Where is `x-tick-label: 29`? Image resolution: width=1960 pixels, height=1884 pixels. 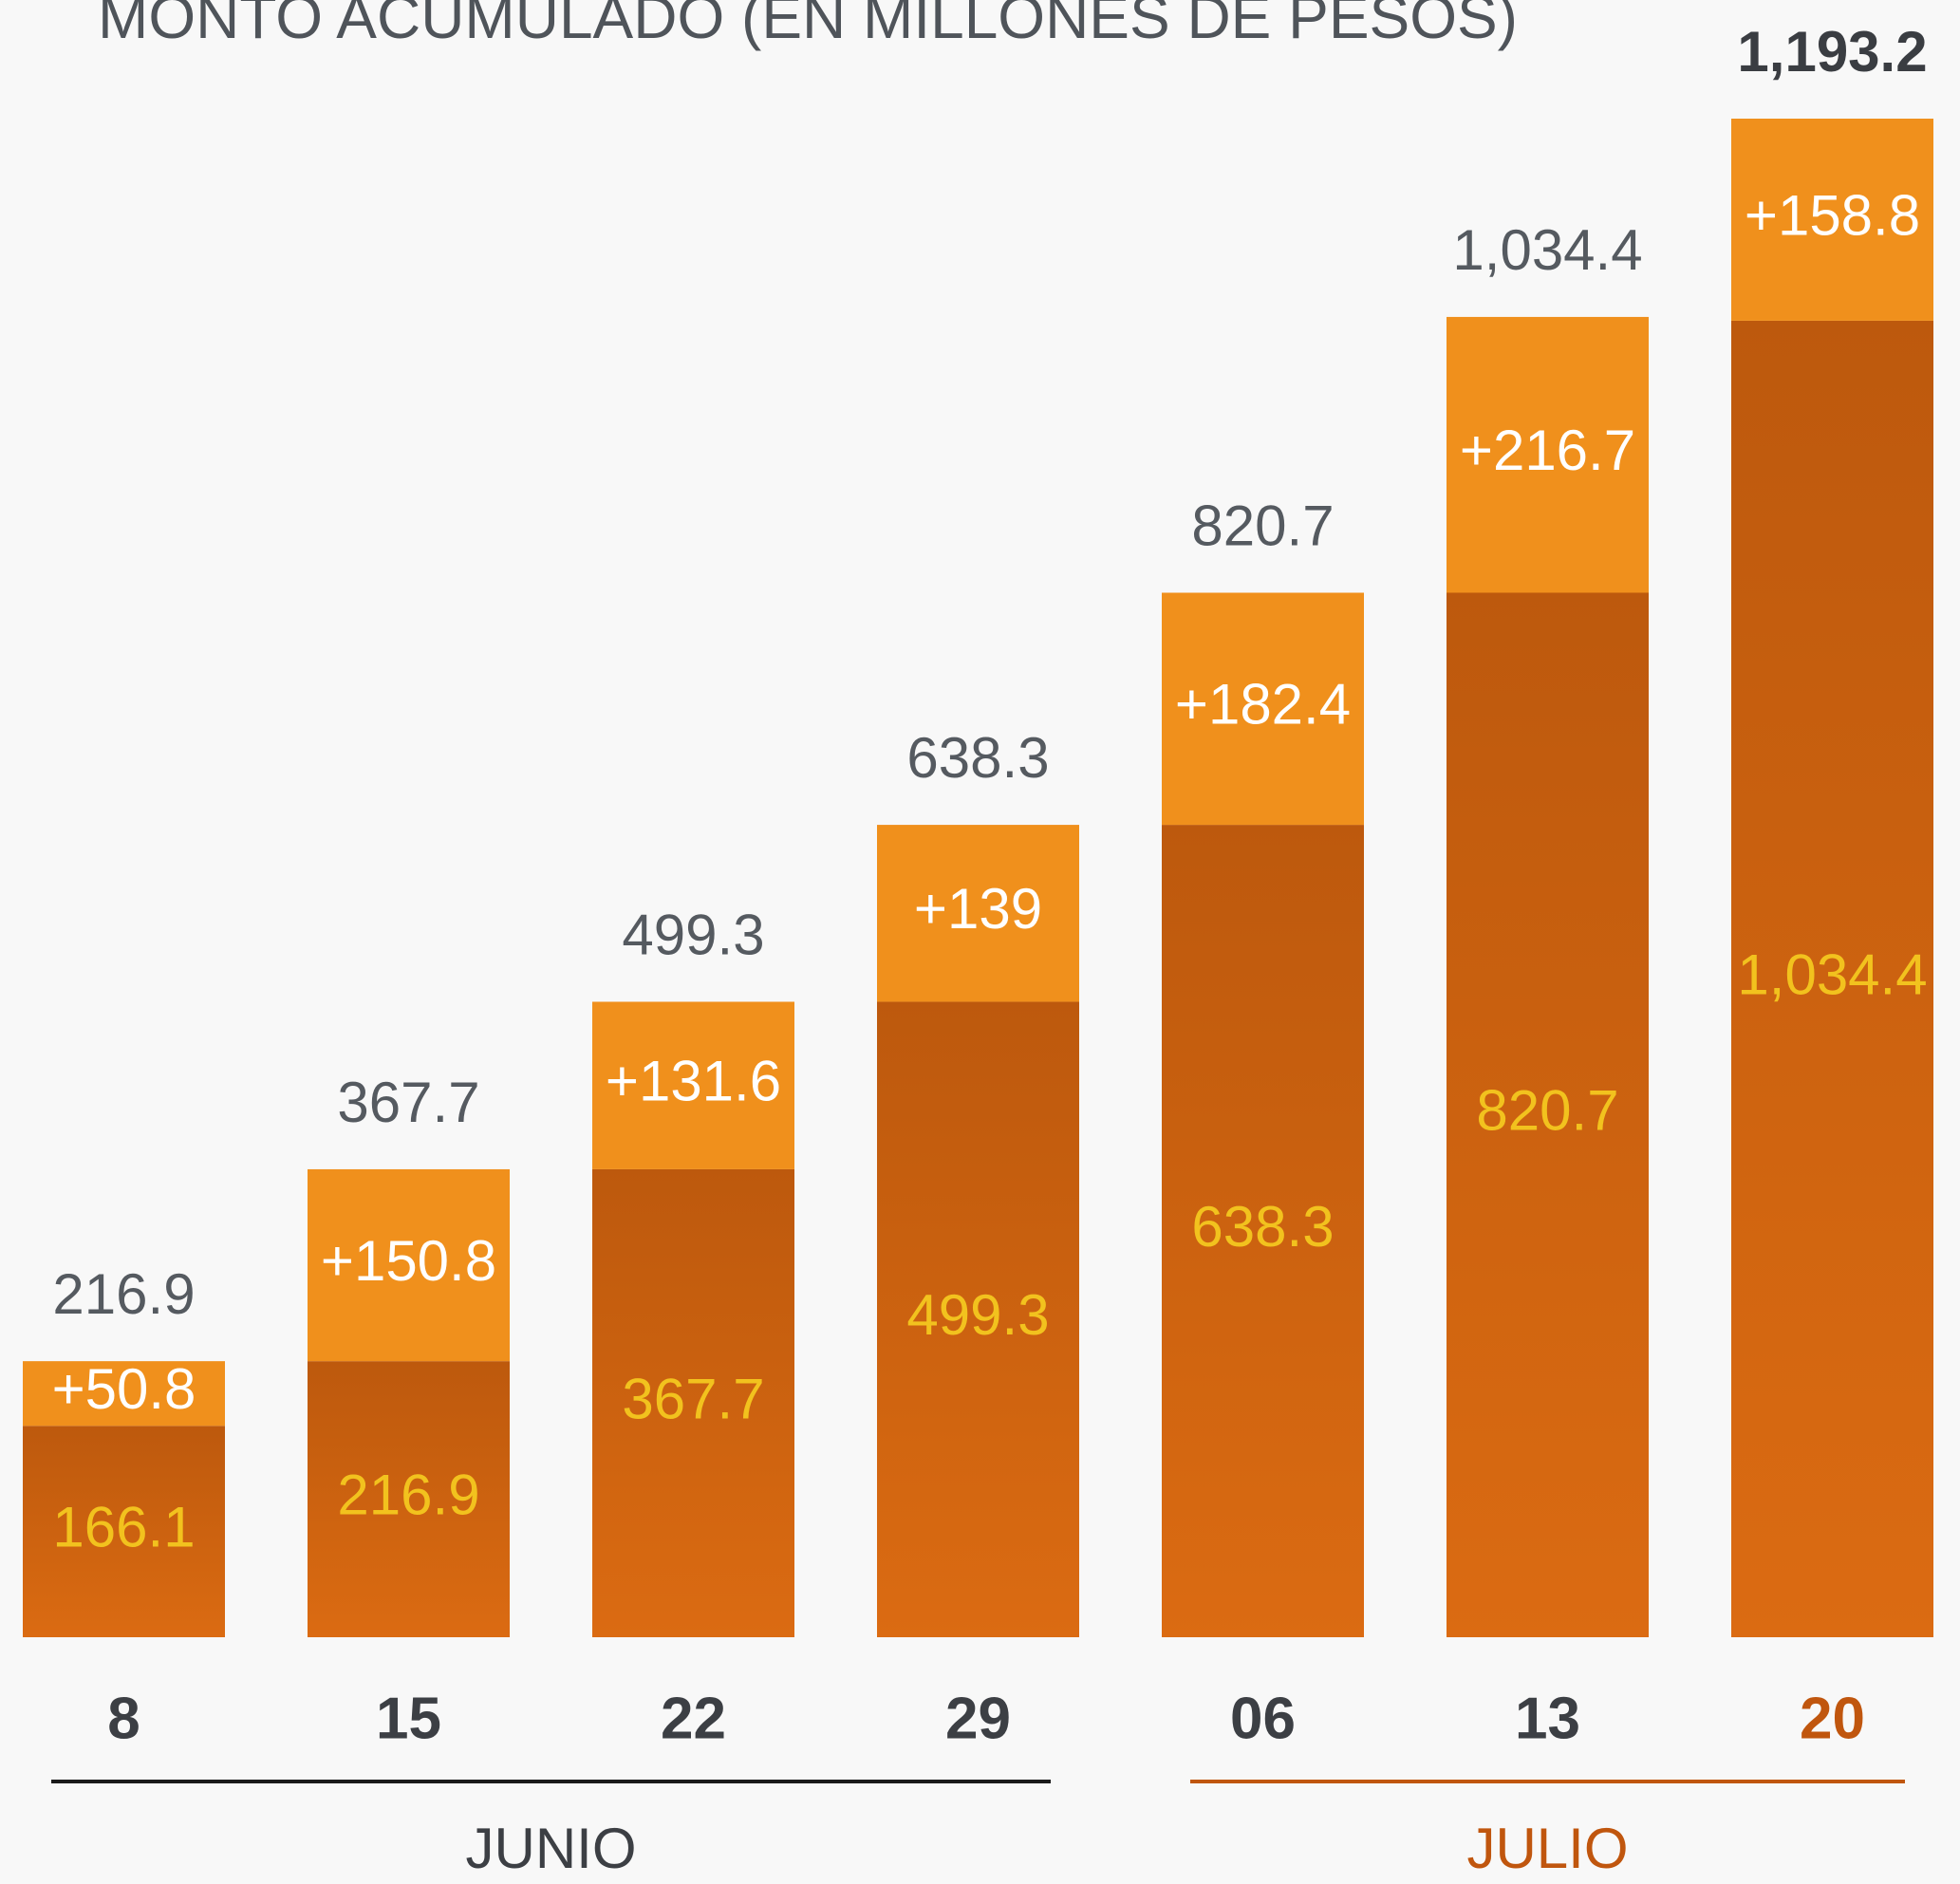
x-tick-label: 29 is located at coordinates (978, 1718).